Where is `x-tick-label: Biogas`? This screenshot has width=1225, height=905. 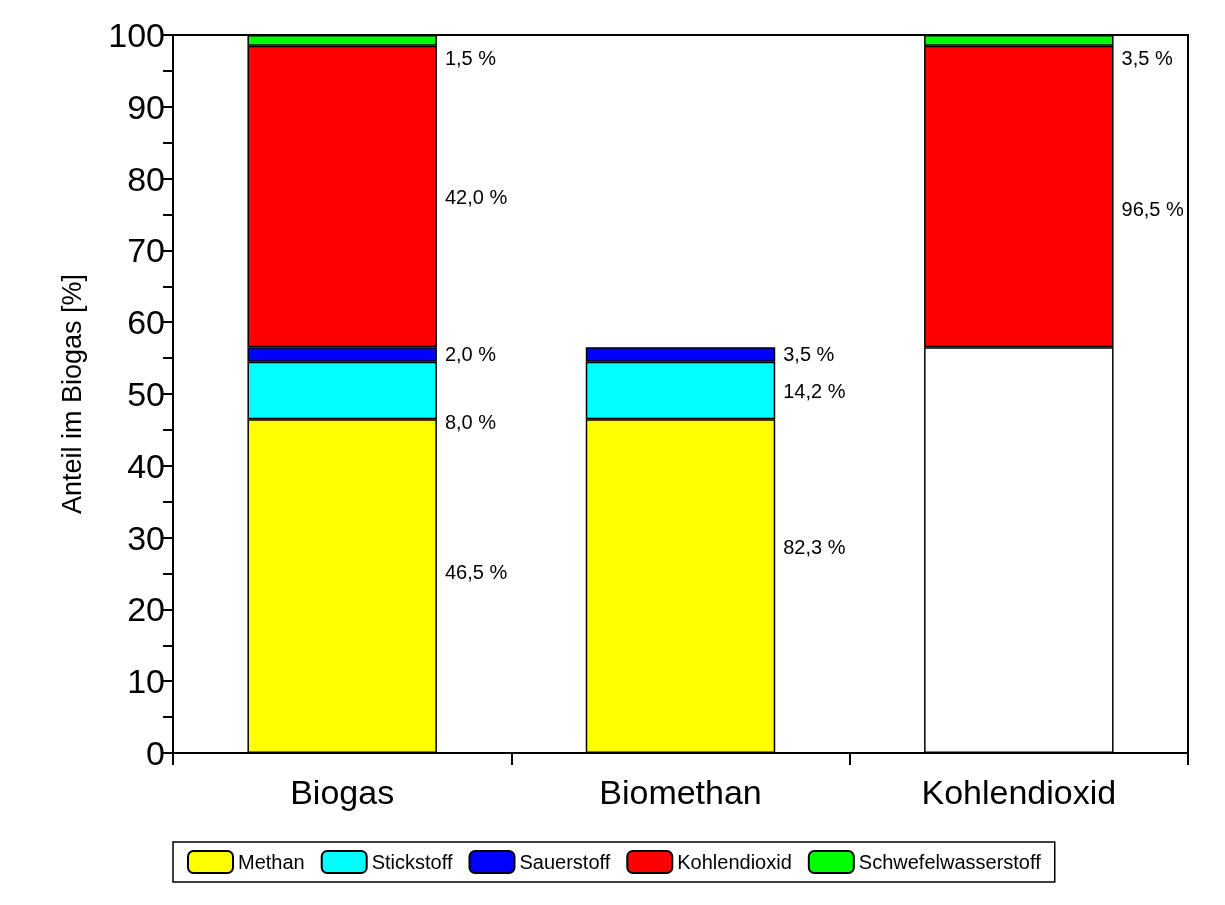 x-tick-label: Biogas is located at coordinates (342, 792).